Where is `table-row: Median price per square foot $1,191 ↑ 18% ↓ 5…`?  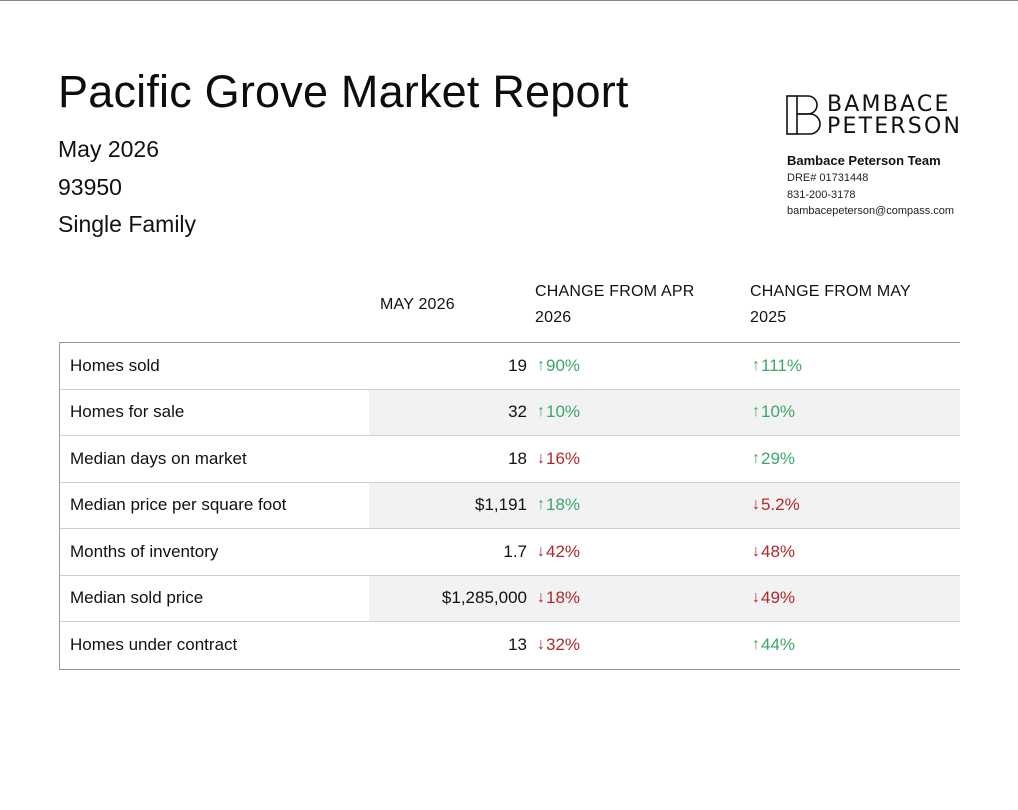 table-row: Median price per square foot $1,191 ↑ 18% ↓ 5… is located at coordinates (510, 505).